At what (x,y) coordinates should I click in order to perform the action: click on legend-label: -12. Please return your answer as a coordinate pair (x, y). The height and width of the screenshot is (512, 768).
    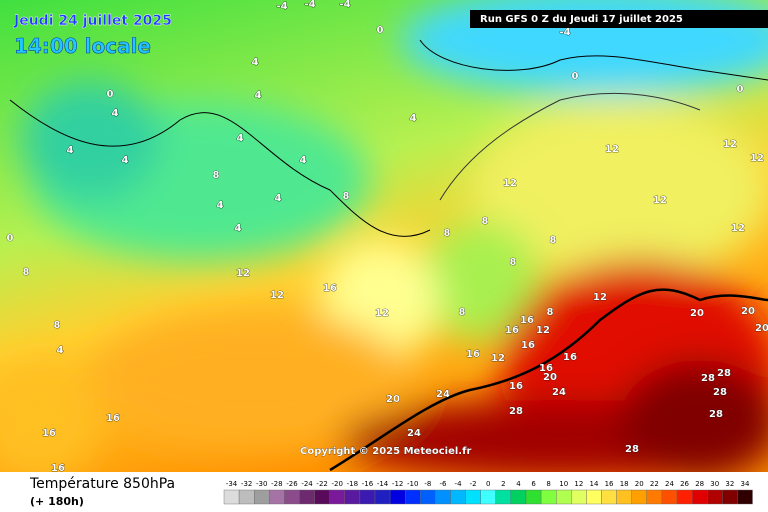
    Looking at the image, I should click on (397, 484).